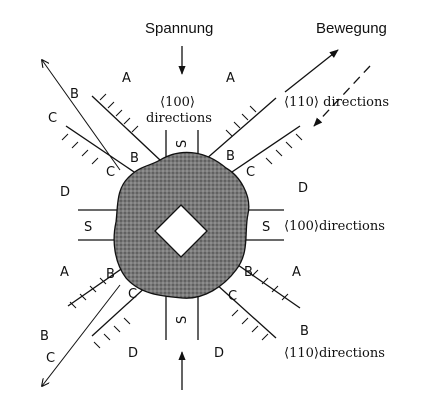 The image size is (425, 413). Describe the element at coordinates (133, 353) in the screenshot. I see `label-d-lower-left: D` at that location.